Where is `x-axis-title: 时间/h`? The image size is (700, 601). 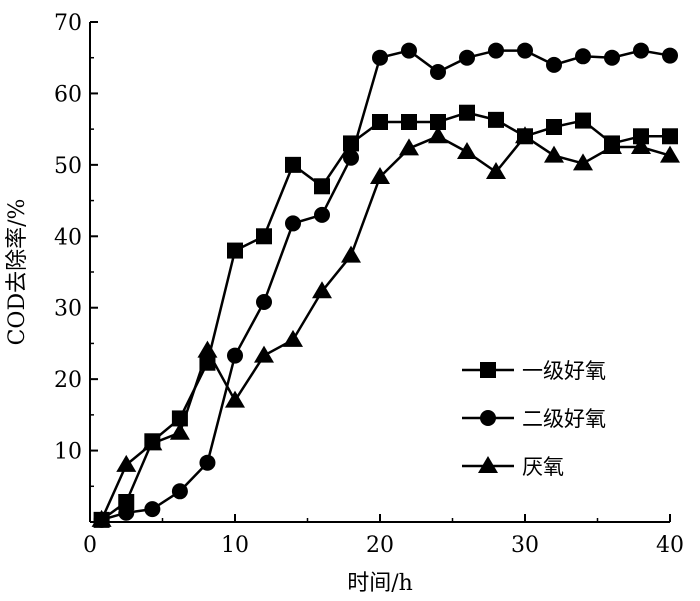 x-axis-title: 时间/h is located at coordinates (380, 583).